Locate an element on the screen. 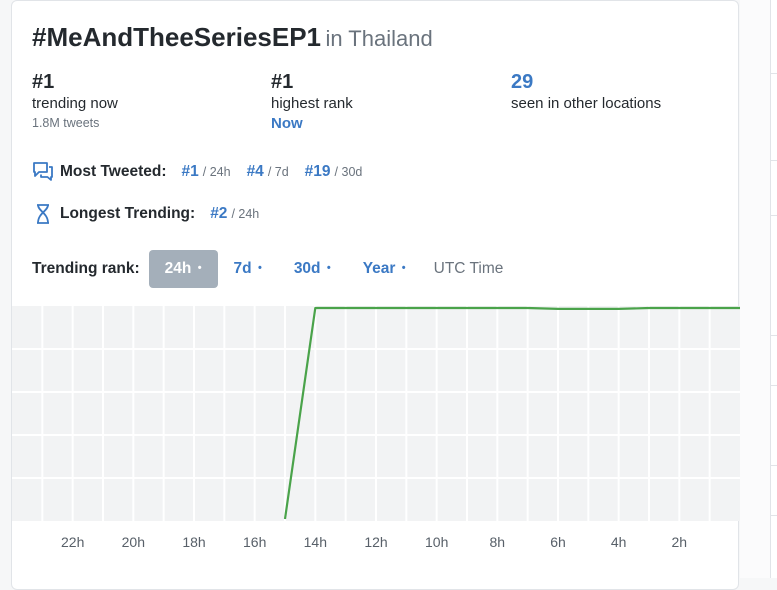 Image resolution: width=777 pixels, height=590 pixels. tab-year: Year • is located at coordinates (384, 268).